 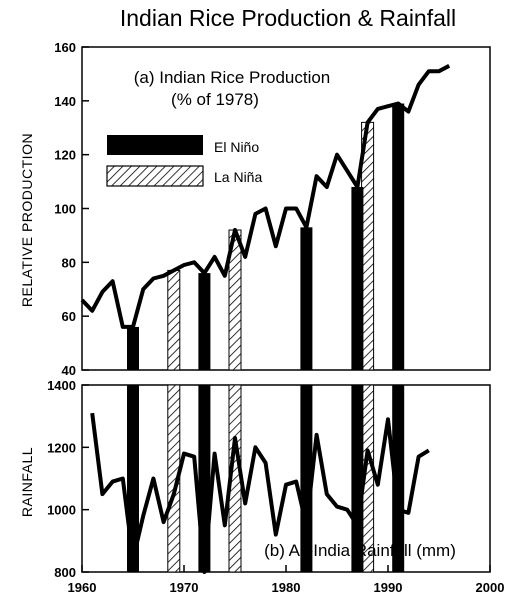 I want to click on panel-a-subtitle: (% of 1978), so click(x=215, y=99).